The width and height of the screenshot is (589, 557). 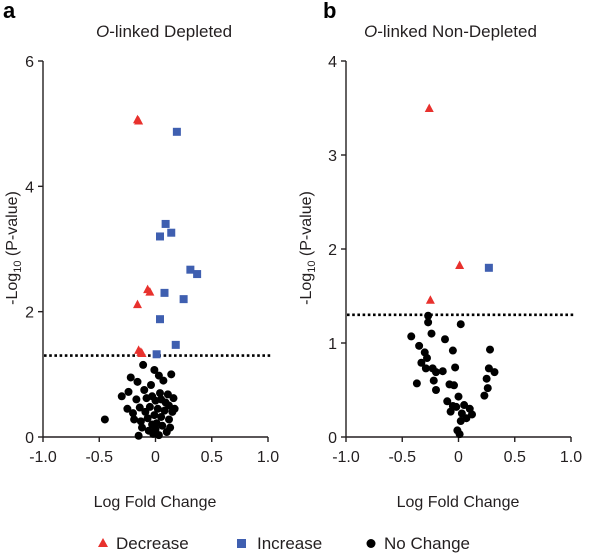 What do you see at coordinates (289, 543) in the screenshot?
I see `legend-label: Increase` at bounding box center [289, 543].